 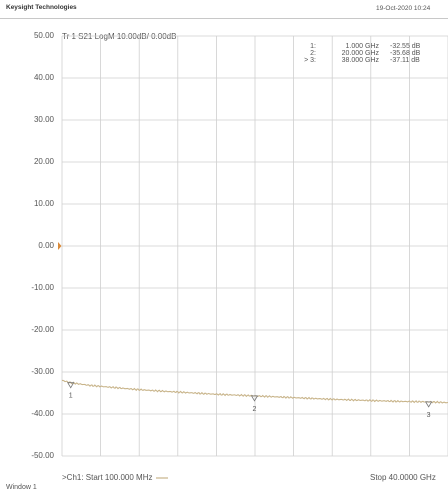 What do you see at coordinates (42, 413) in the screenshot?
I see `y-tick-label: -40.00` at bounding box center [42, 413].